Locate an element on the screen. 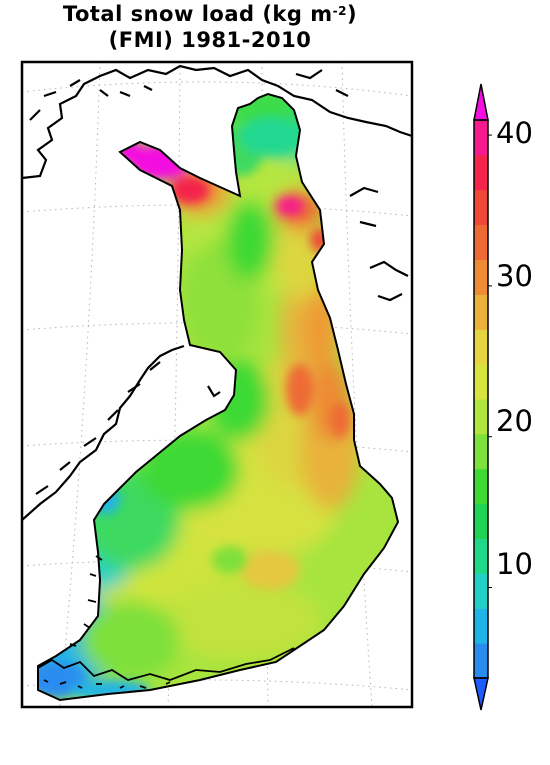 The height and width of the screenshot is (765, 550). colorbar-tick-label-30: 30 is located at coordinates (514, 276).